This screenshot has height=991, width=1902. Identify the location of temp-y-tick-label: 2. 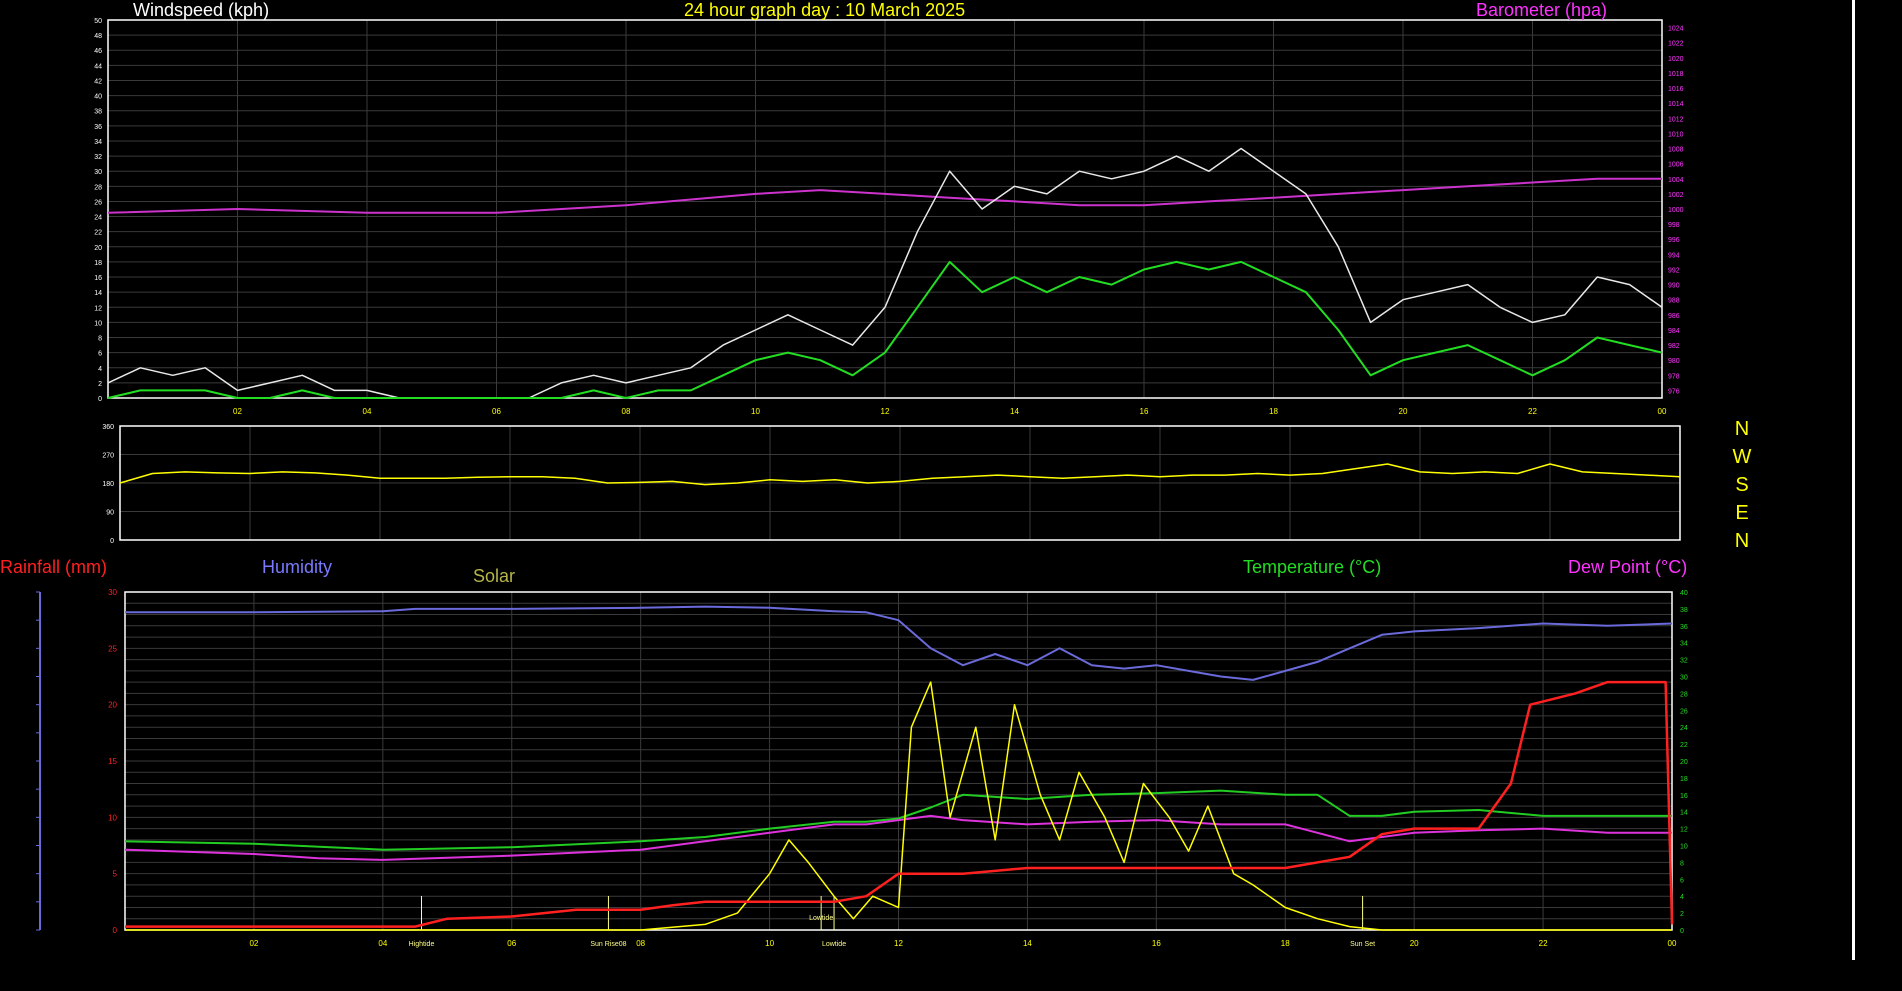
(1682, 914).